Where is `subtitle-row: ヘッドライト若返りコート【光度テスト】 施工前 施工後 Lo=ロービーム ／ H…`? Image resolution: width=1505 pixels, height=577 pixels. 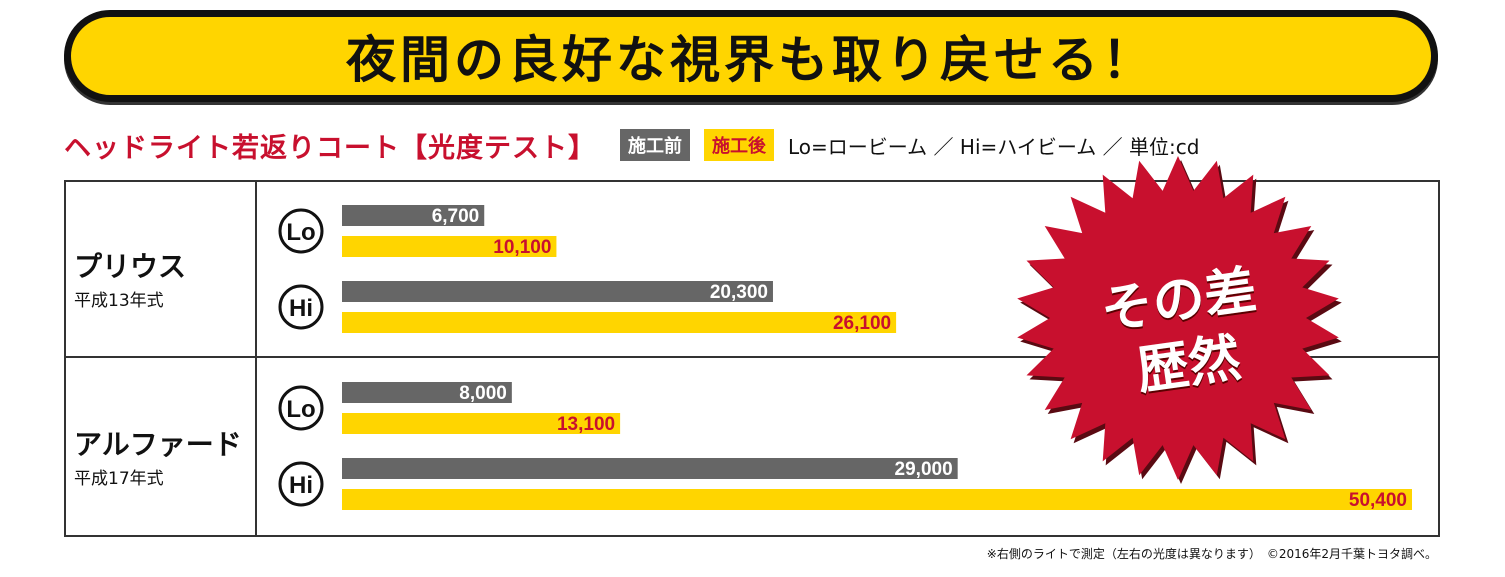 subtitle-row: ヘッドライト若返りコート【光度テスト】 施工前 施工後 Lo=ロービーム ／ H… is located at coordinates (632, 146).